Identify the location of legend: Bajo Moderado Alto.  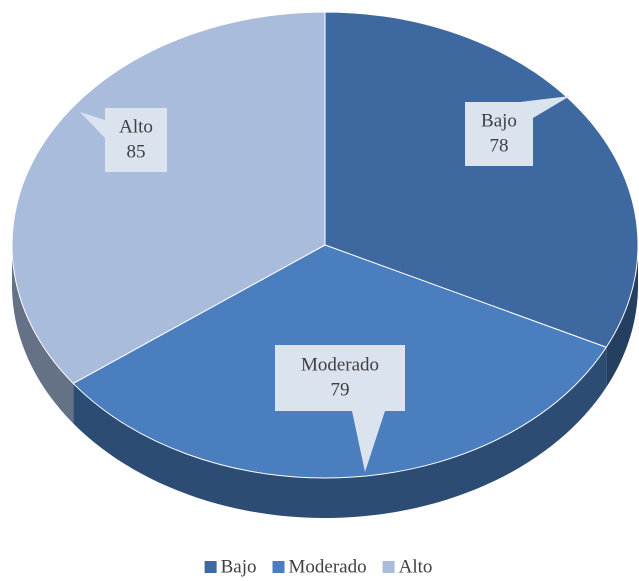
(318, 566).